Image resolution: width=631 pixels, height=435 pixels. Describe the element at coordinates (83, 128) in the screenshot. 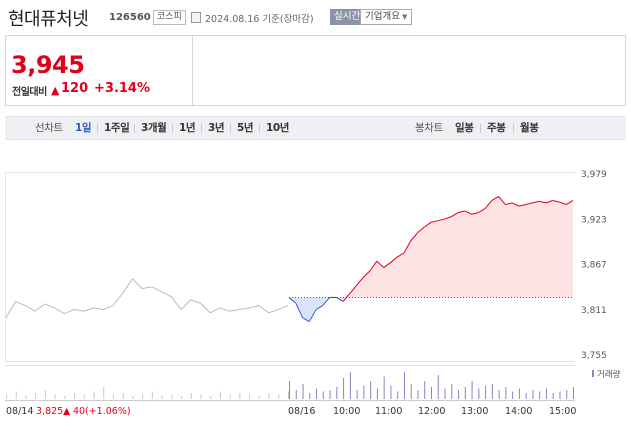

I see `tab-1d: 1일` at that location.